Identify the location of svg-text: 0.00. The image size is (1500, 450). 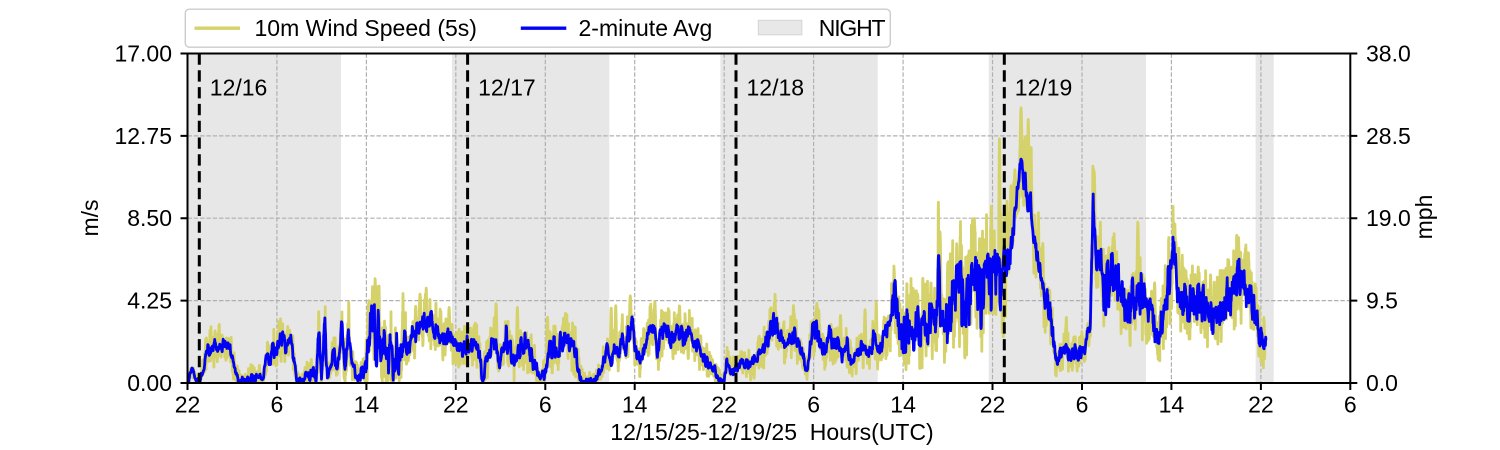
(149, 383).